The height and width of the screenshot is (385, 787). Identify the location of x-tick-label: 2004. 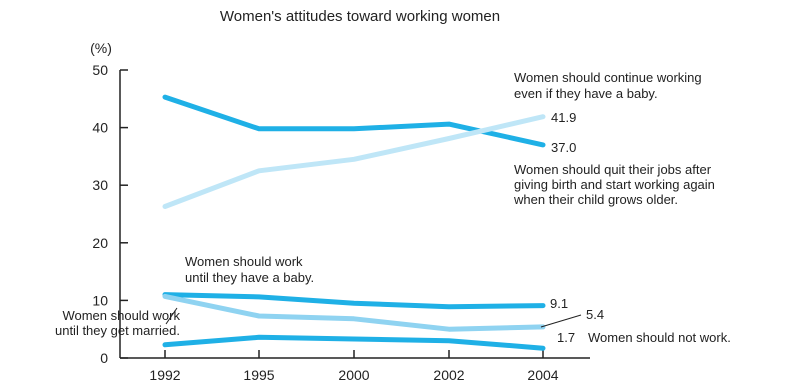
(542, 375).